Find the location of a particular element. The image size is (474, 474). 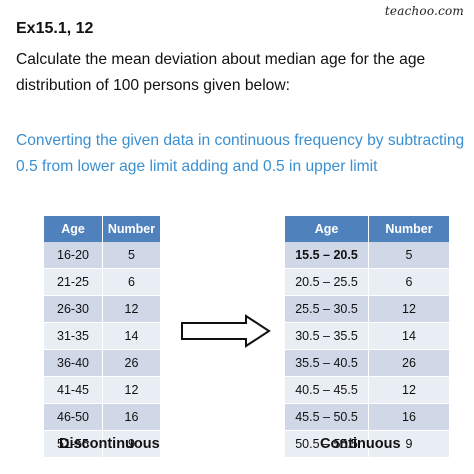

table-row: 31-35 14 is located at coordinates (102, 336).